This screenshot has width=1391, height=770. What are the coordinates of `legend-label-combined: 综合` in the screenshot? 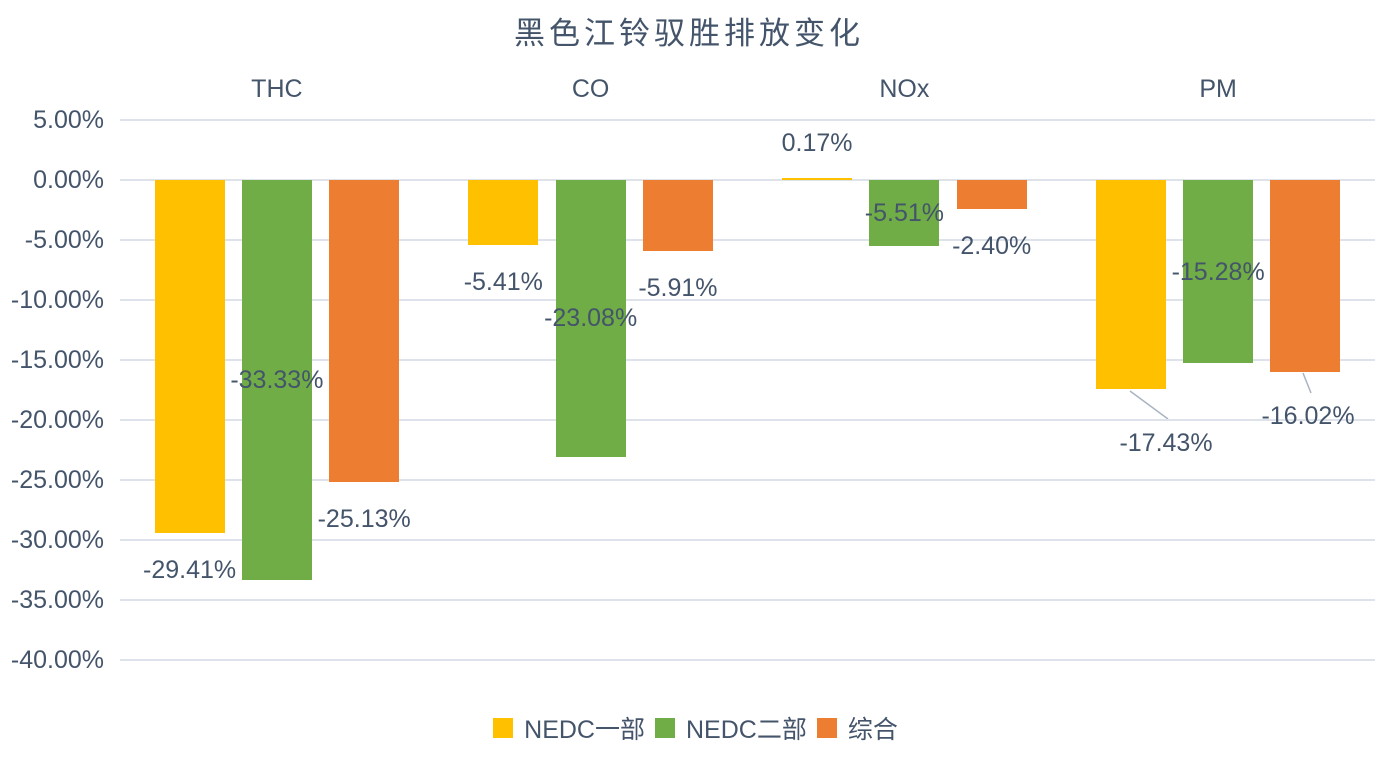 It's located at (872, 730).